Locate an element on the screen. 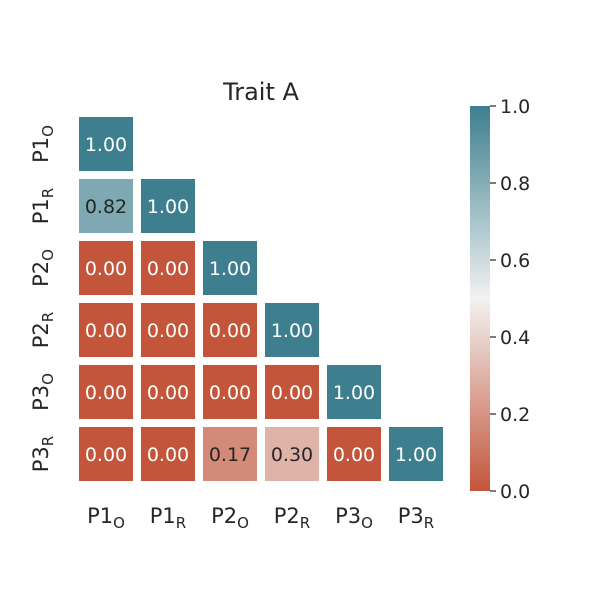 This screenshot has height=600, width=600. colorbar-tick-label: 1.0 is located at coordinates (515, 107).